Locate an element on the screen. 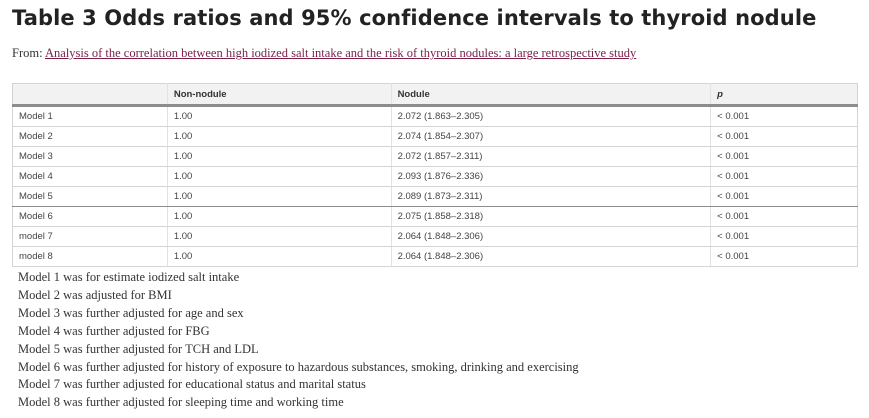  cell-model: Model 6 is located at coordinates (90, 216).